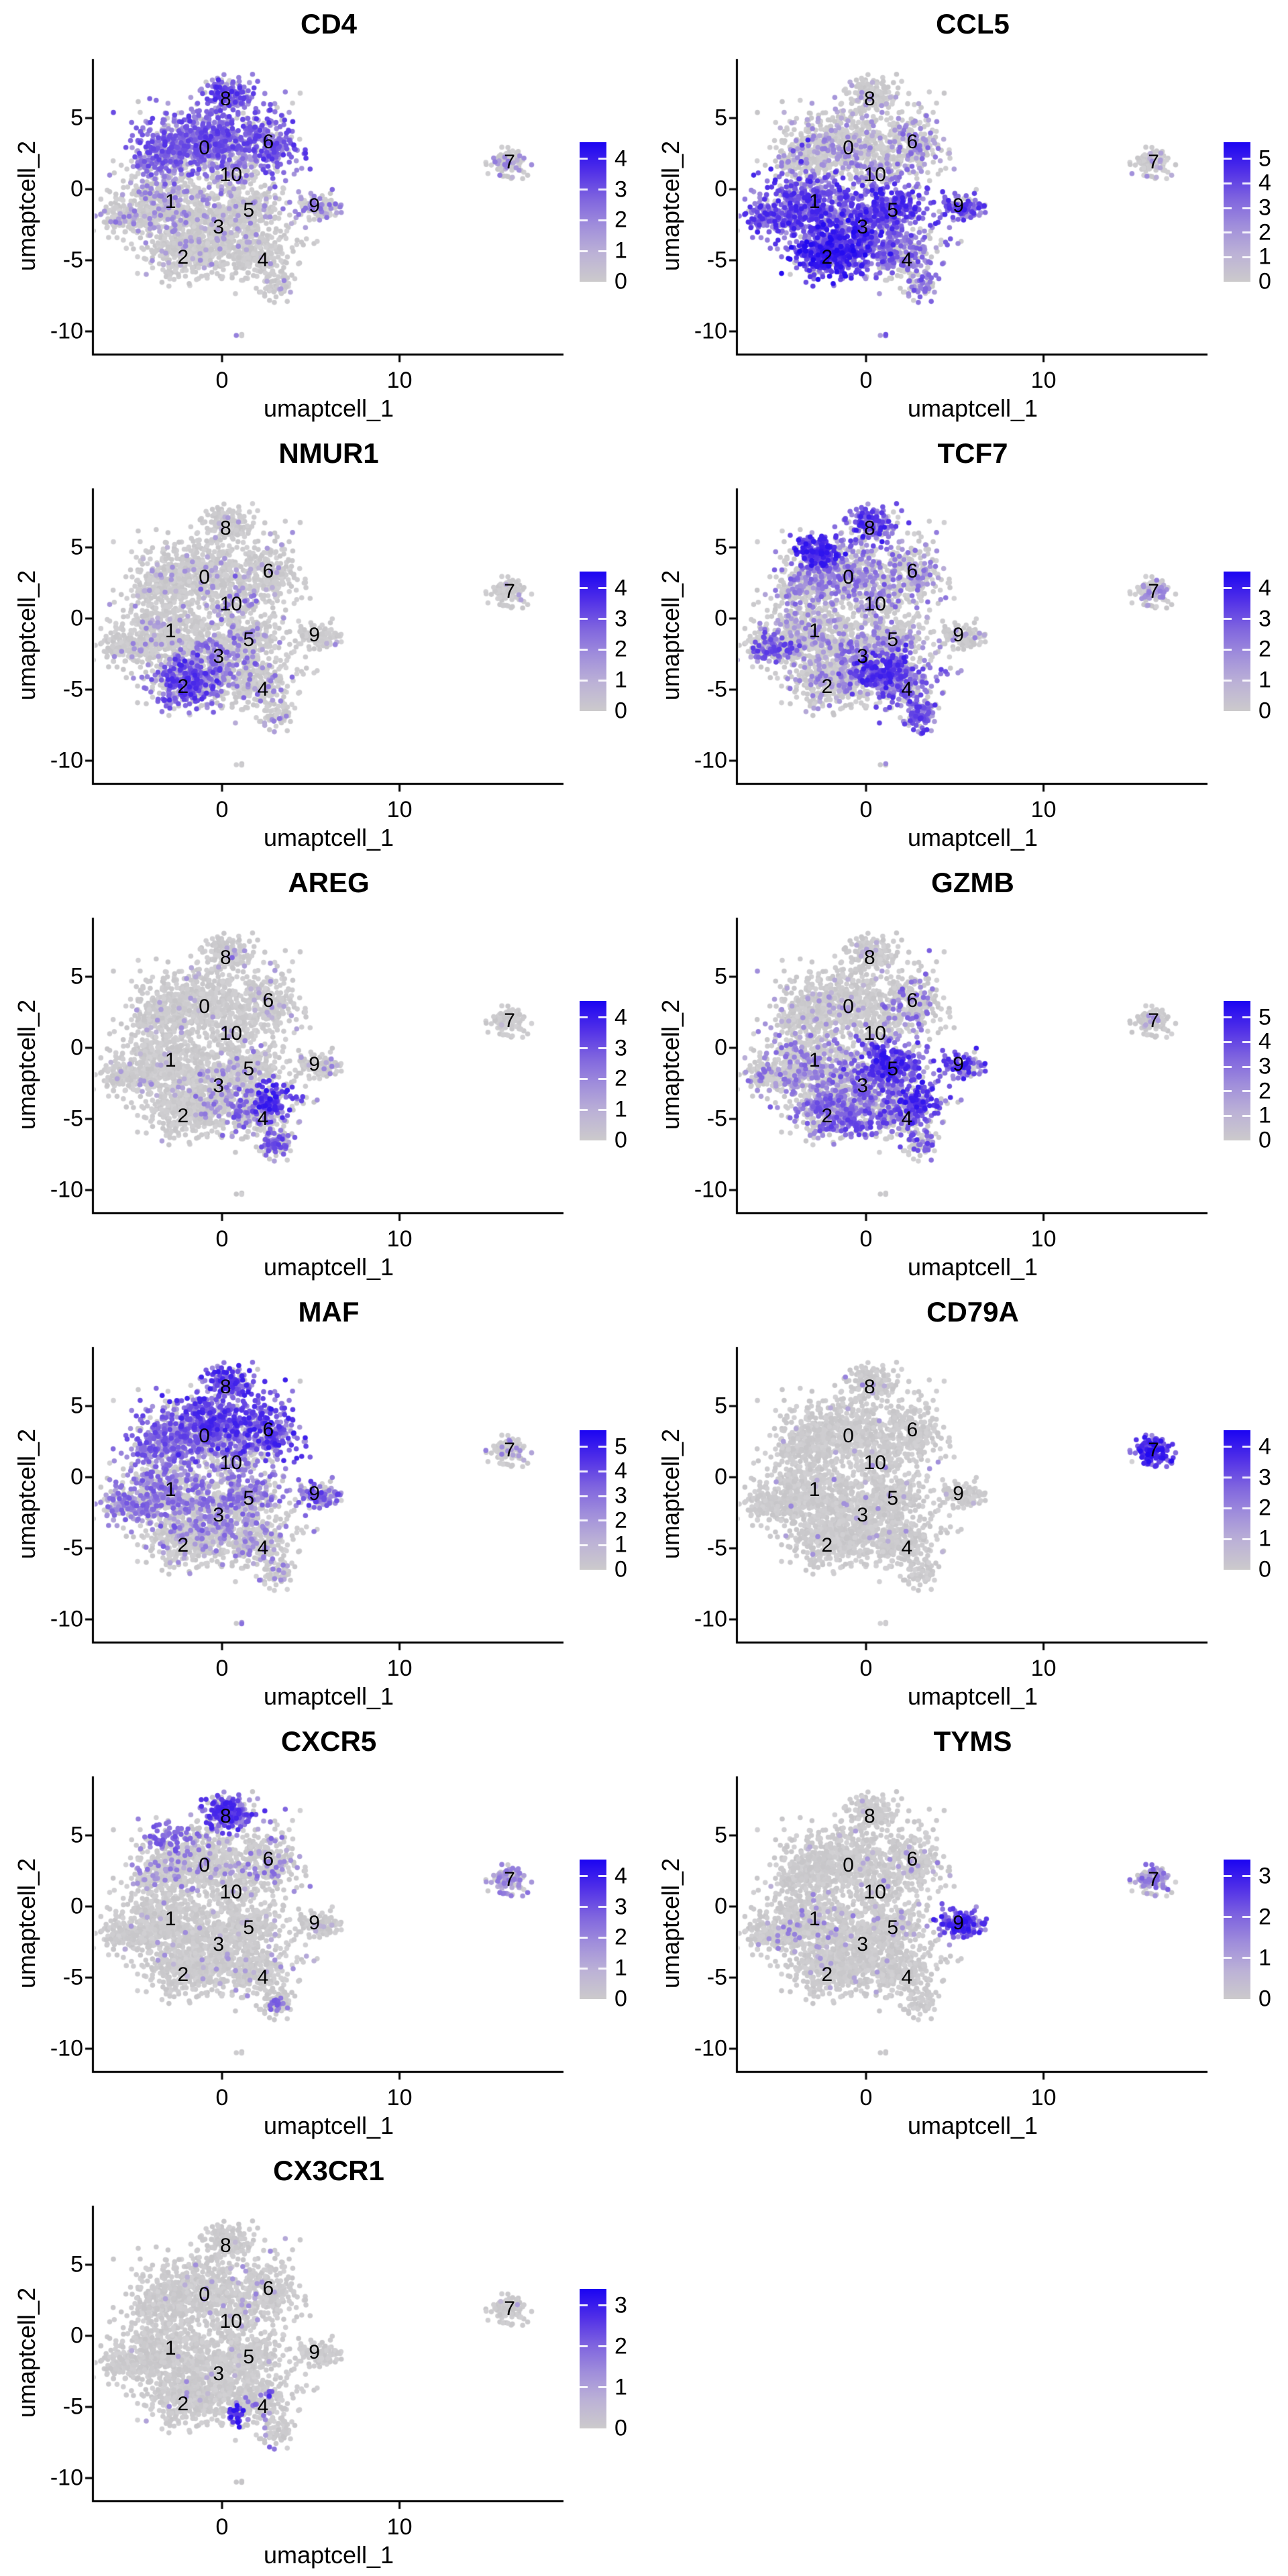  Describe the element at coordinates (710, 331) in the screenshot. I see `y-tick-label: -10` at that location.